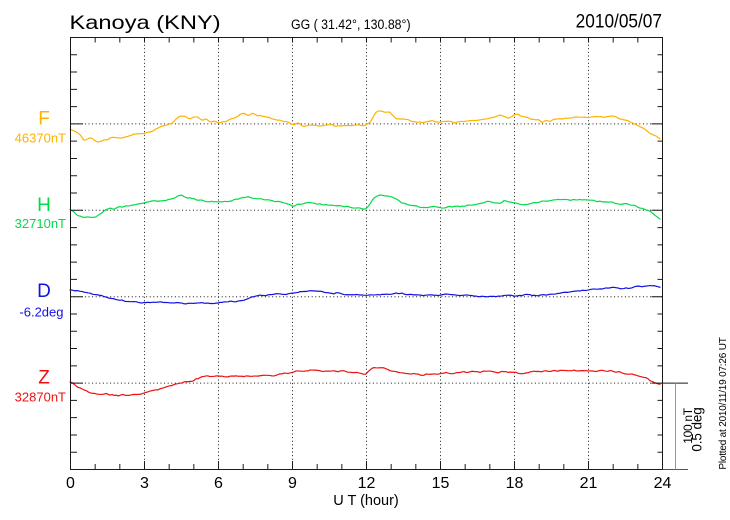 The height and width of the screenshot is (520, 730). I want to click on svg-text: 32710nT, so click(40, 223).